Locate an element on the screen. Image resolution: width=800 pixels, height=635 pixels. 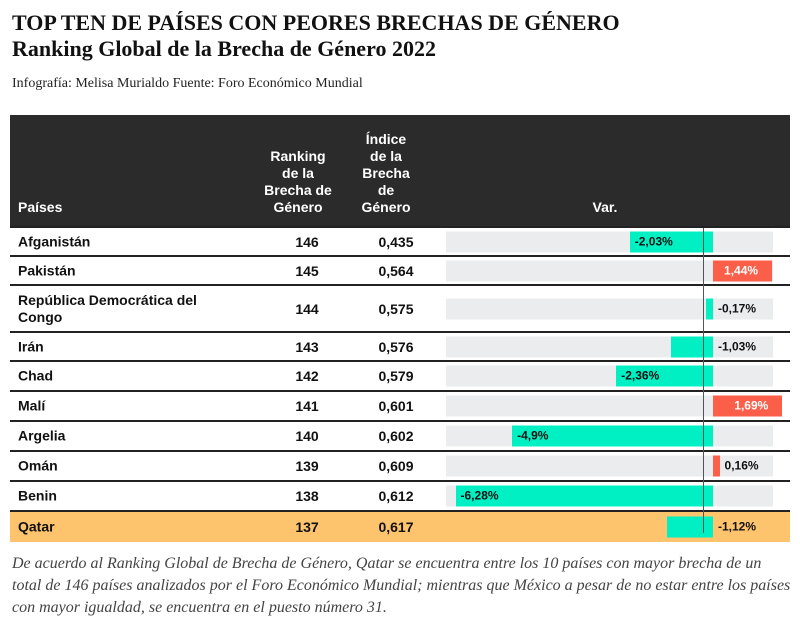
index: 0,602 is located at coordinates (396, 436).